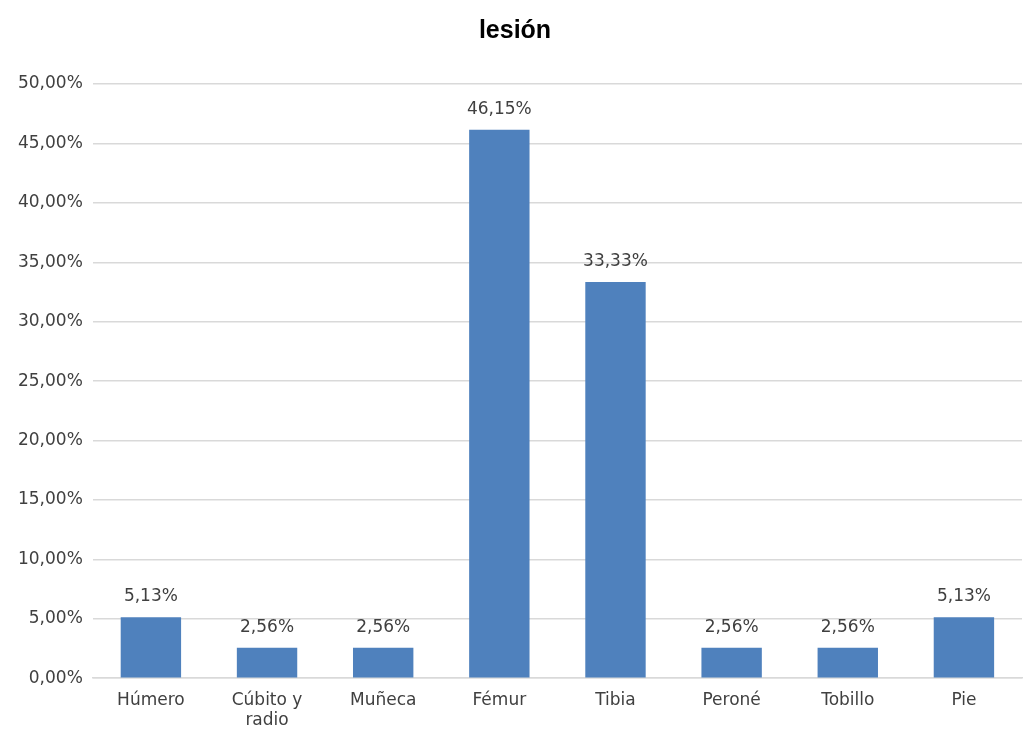 This screenshot has height=751, width=1032. I want to click on y-tick-label: 0,00%, so click(55, 676).